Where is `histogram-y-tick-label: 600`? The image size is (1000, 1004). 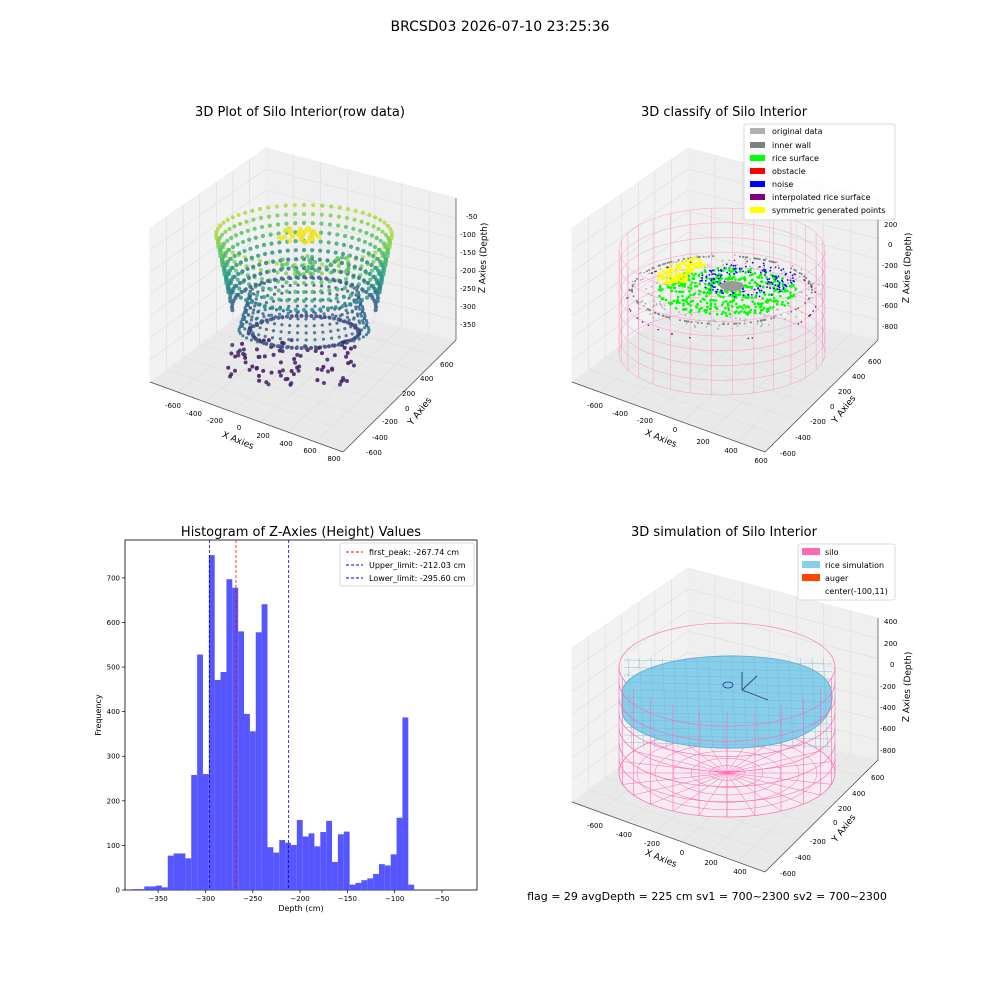
histogram-y-tick-label: 600 is located at coordinates (113, 623).